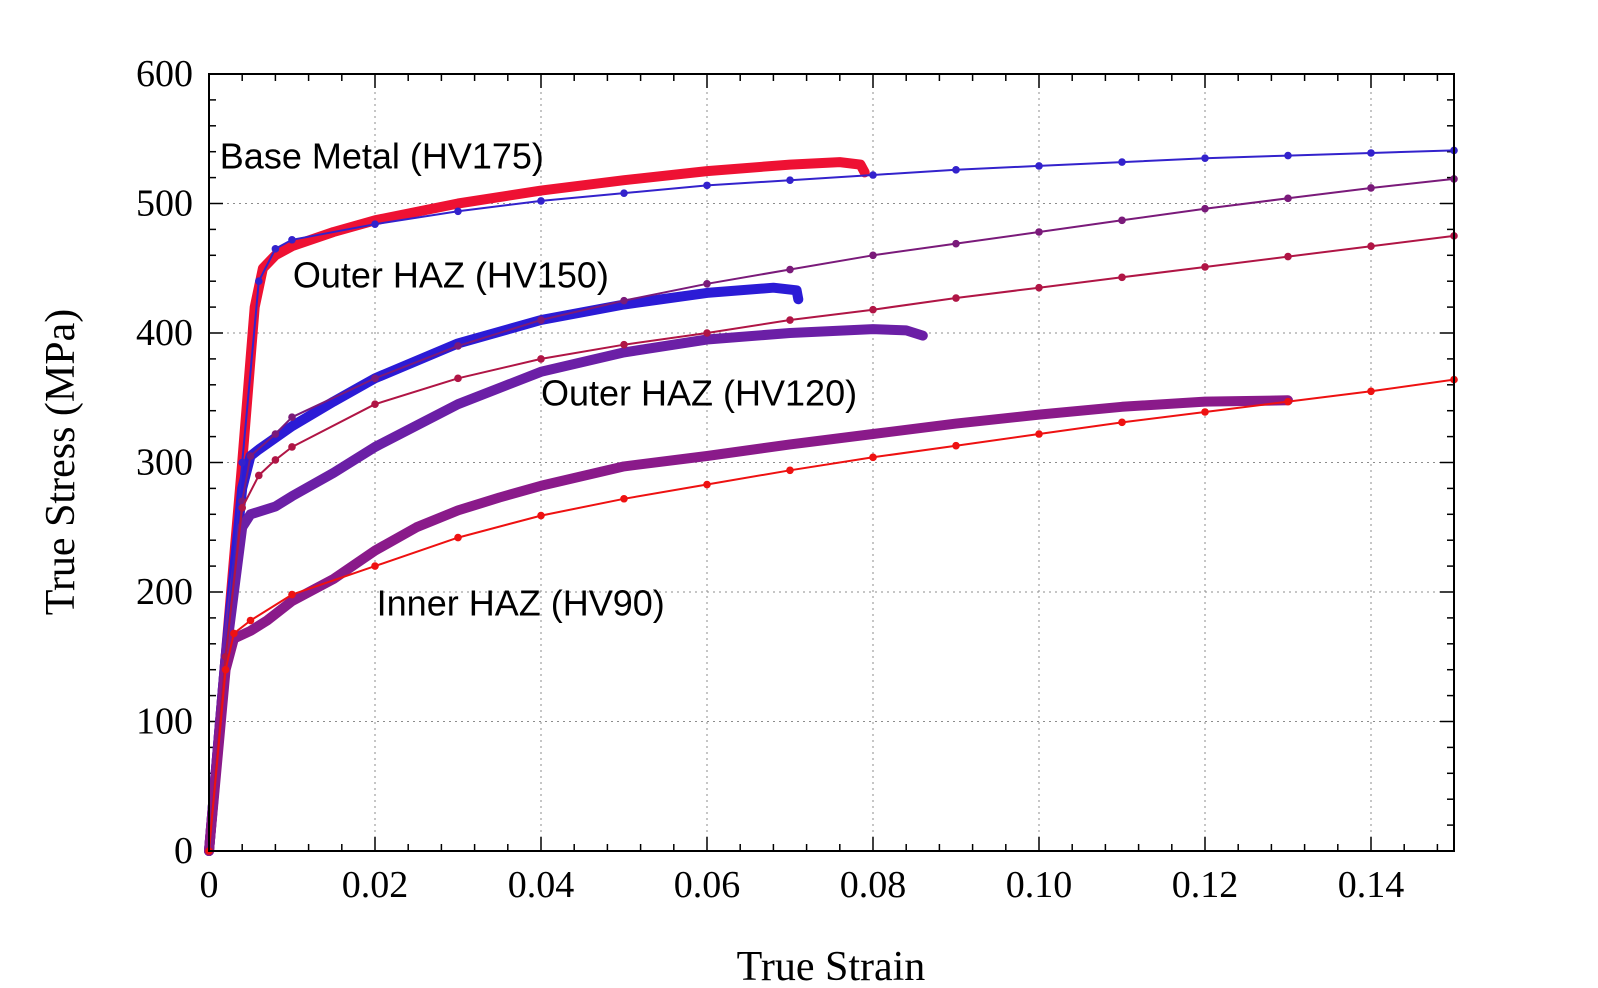 This screenshot has height=988, width=1598. Describe the element at coordinates (61, 462) in the screenshot. I see `y-axis-title: True Stress (MPa)` at that location.